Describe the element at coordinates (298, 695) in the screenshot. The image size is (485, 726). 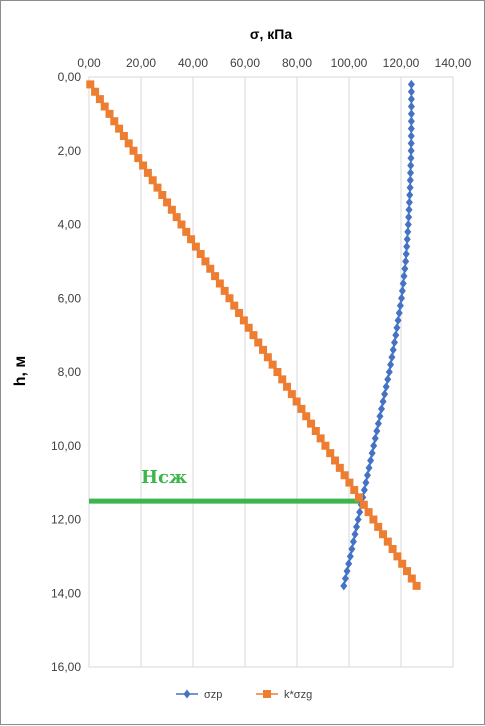
I see `legend-label: k*σzg` at that location.